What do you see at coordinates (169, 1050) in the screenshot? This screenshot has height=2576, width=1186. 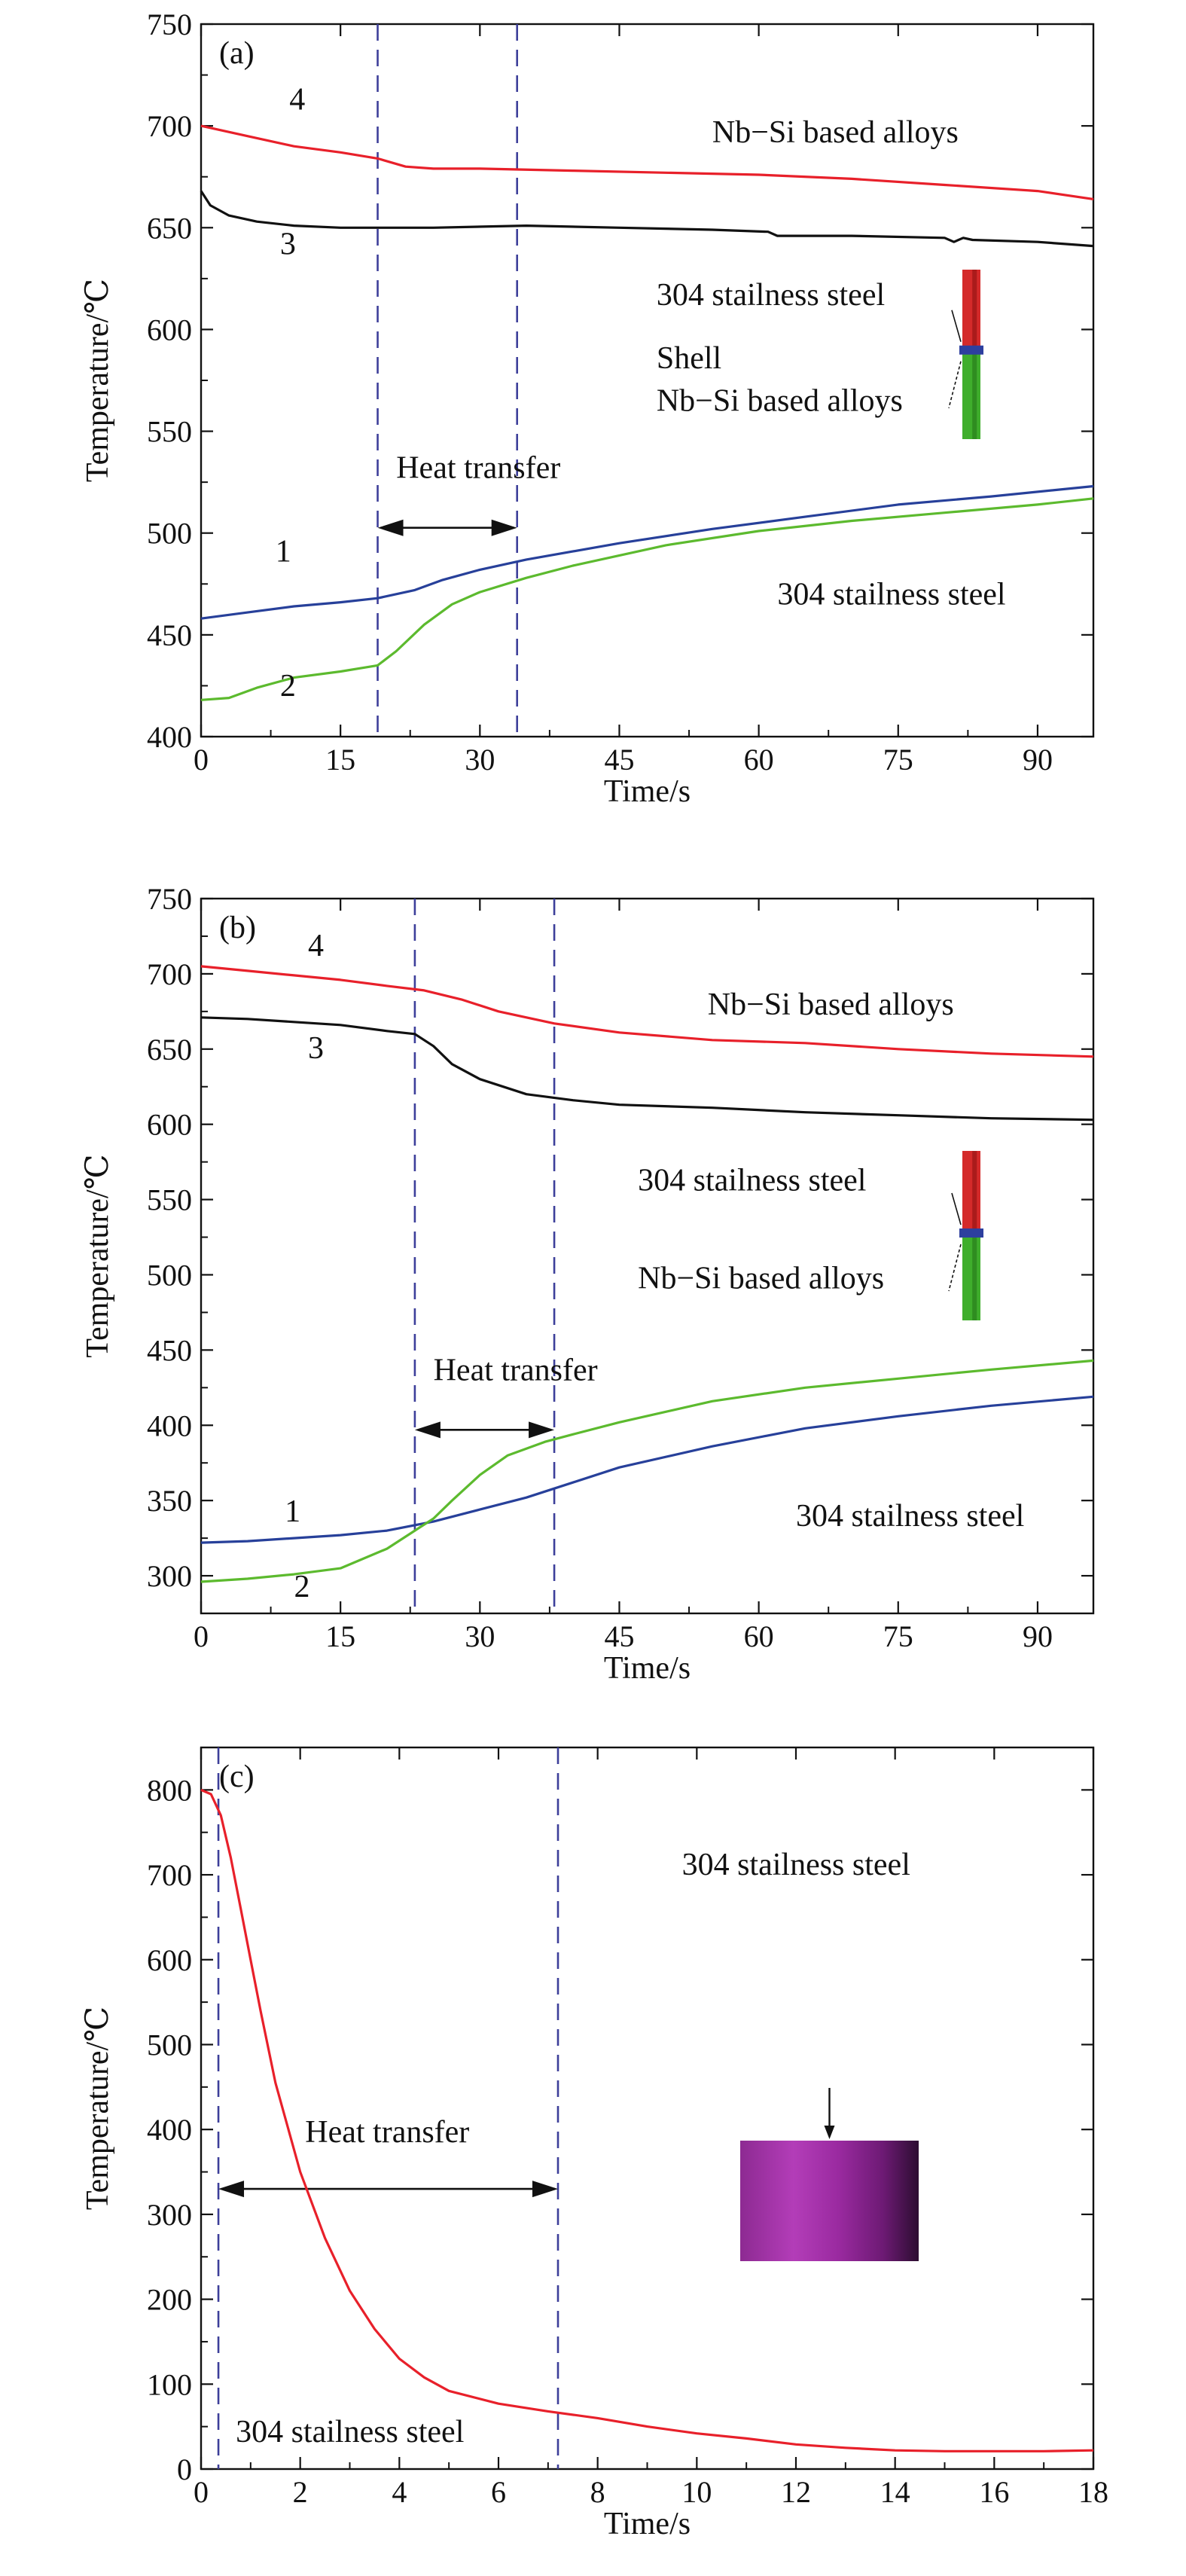 I see `y-tick-label: 650` at bounding box center [169, 1050].